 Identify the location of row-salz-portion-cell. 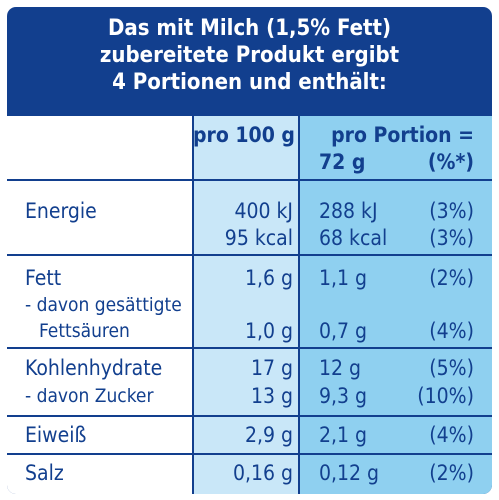
(395, 474).